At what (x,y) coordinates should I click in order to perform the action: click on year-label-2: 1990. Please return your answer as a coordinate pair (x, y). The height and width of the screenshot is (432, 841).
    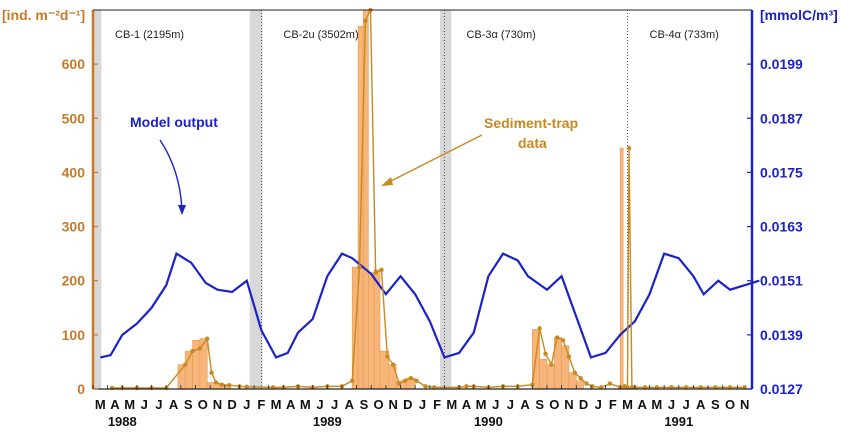
    Looking at the image, I should click on (488, 421).